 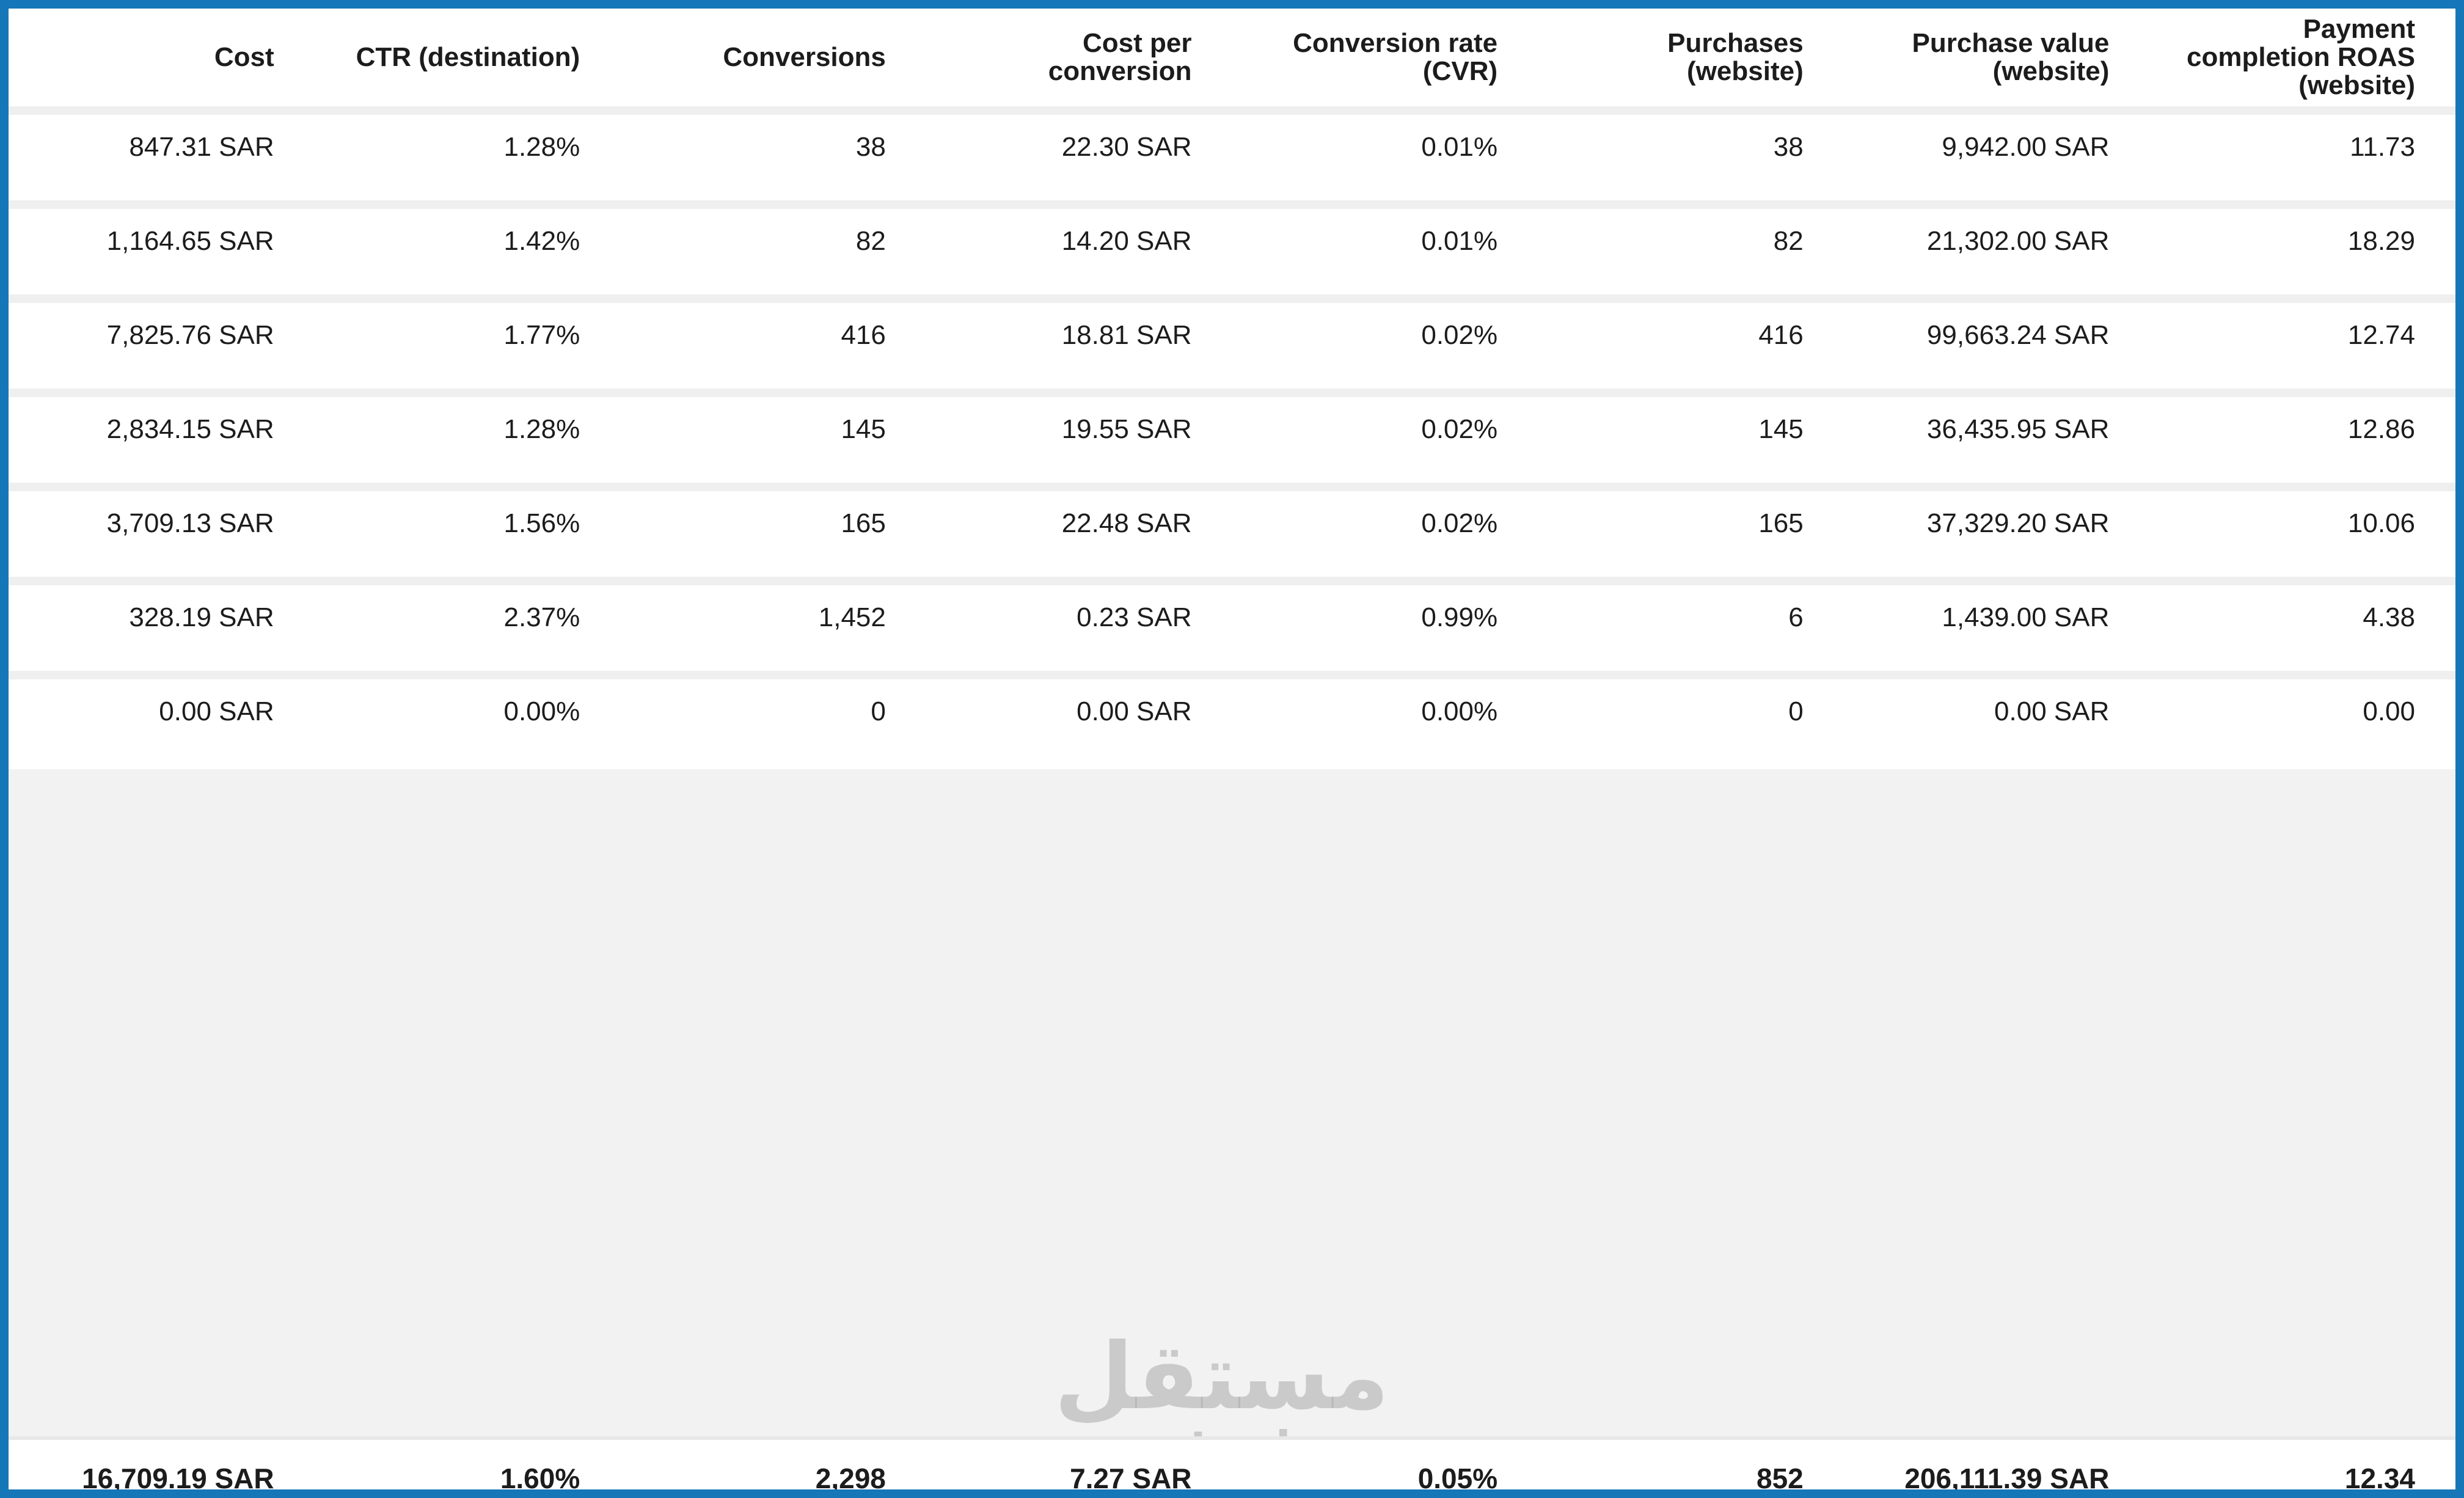 What do you see at coordinates (1385, 630) in the screenshot?
I see `cell-conversion-rate: 0.99%` at bounding box center [1385, 630].